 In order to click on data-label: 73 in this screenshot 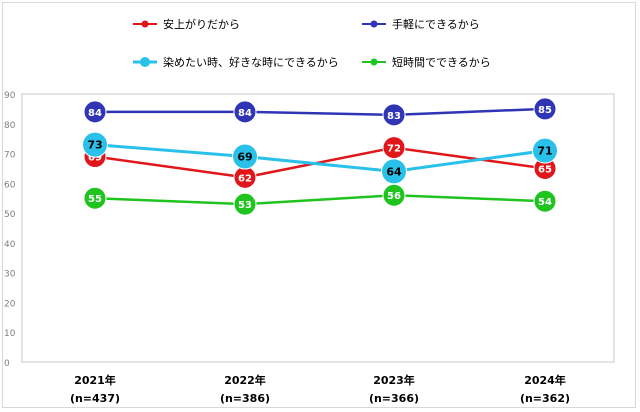, I will do `click(94, 145)`.